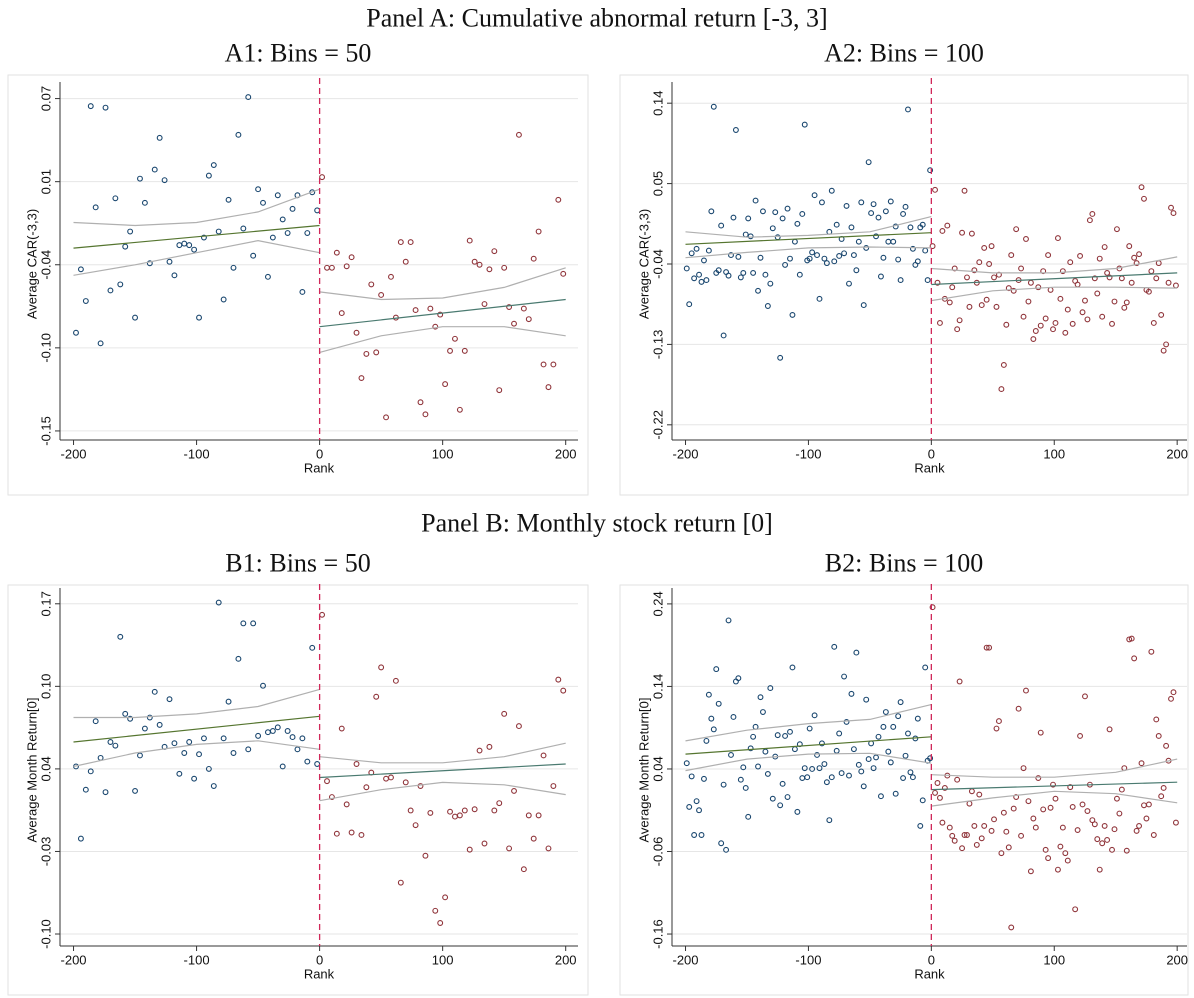 The width and height of the screenshot is (1194, 998). What do you see at coordinates (46, 934) in the screenshot?
I see `y-tick-label: -0.10` at bounding box center [46, 934].